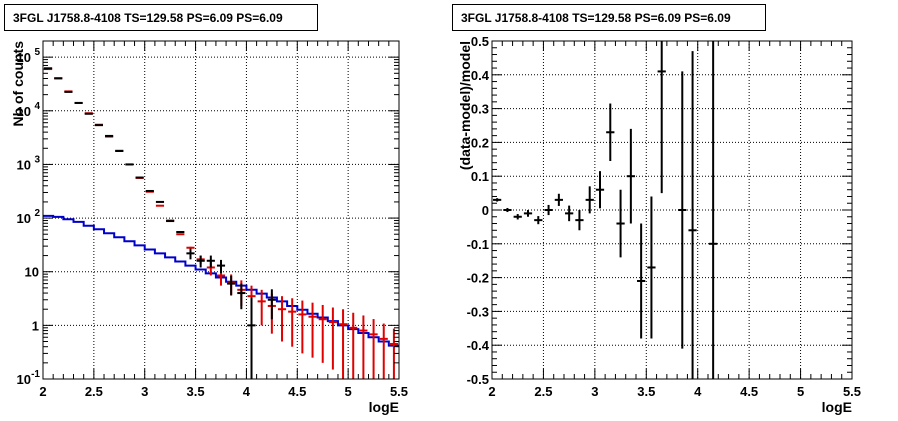 The height and width of the screenshot is (421, 898). What do you see at coordinates (698, 391) in the screenshot?
I see `right-x-tick-label: 4` at bounding box center [698, 391].